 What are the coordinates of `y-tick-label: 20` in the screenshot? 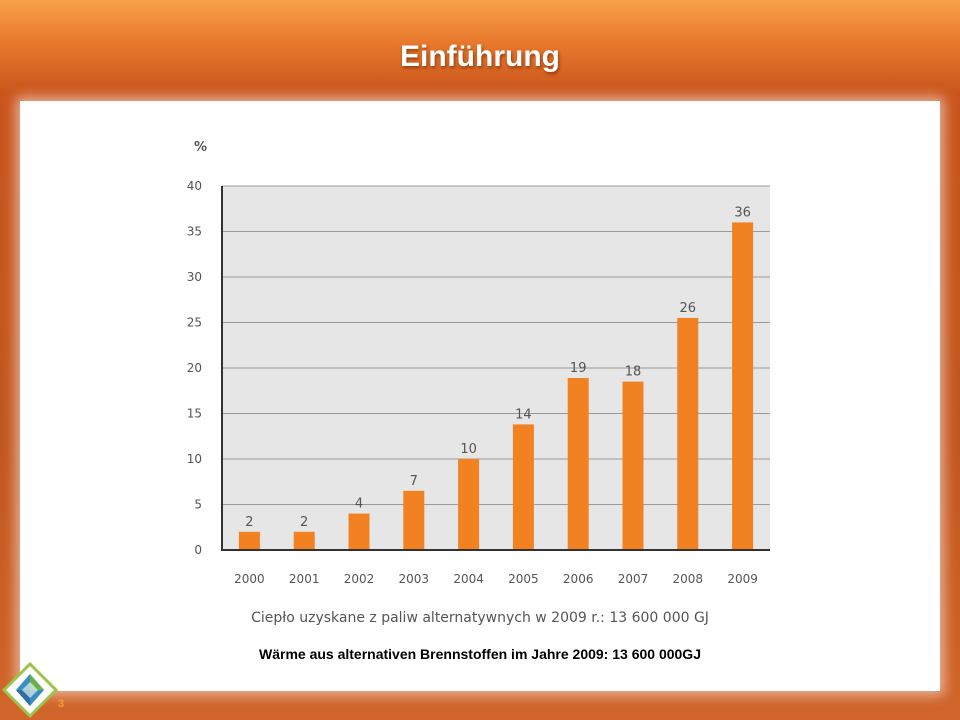 It's located at (194, 368).